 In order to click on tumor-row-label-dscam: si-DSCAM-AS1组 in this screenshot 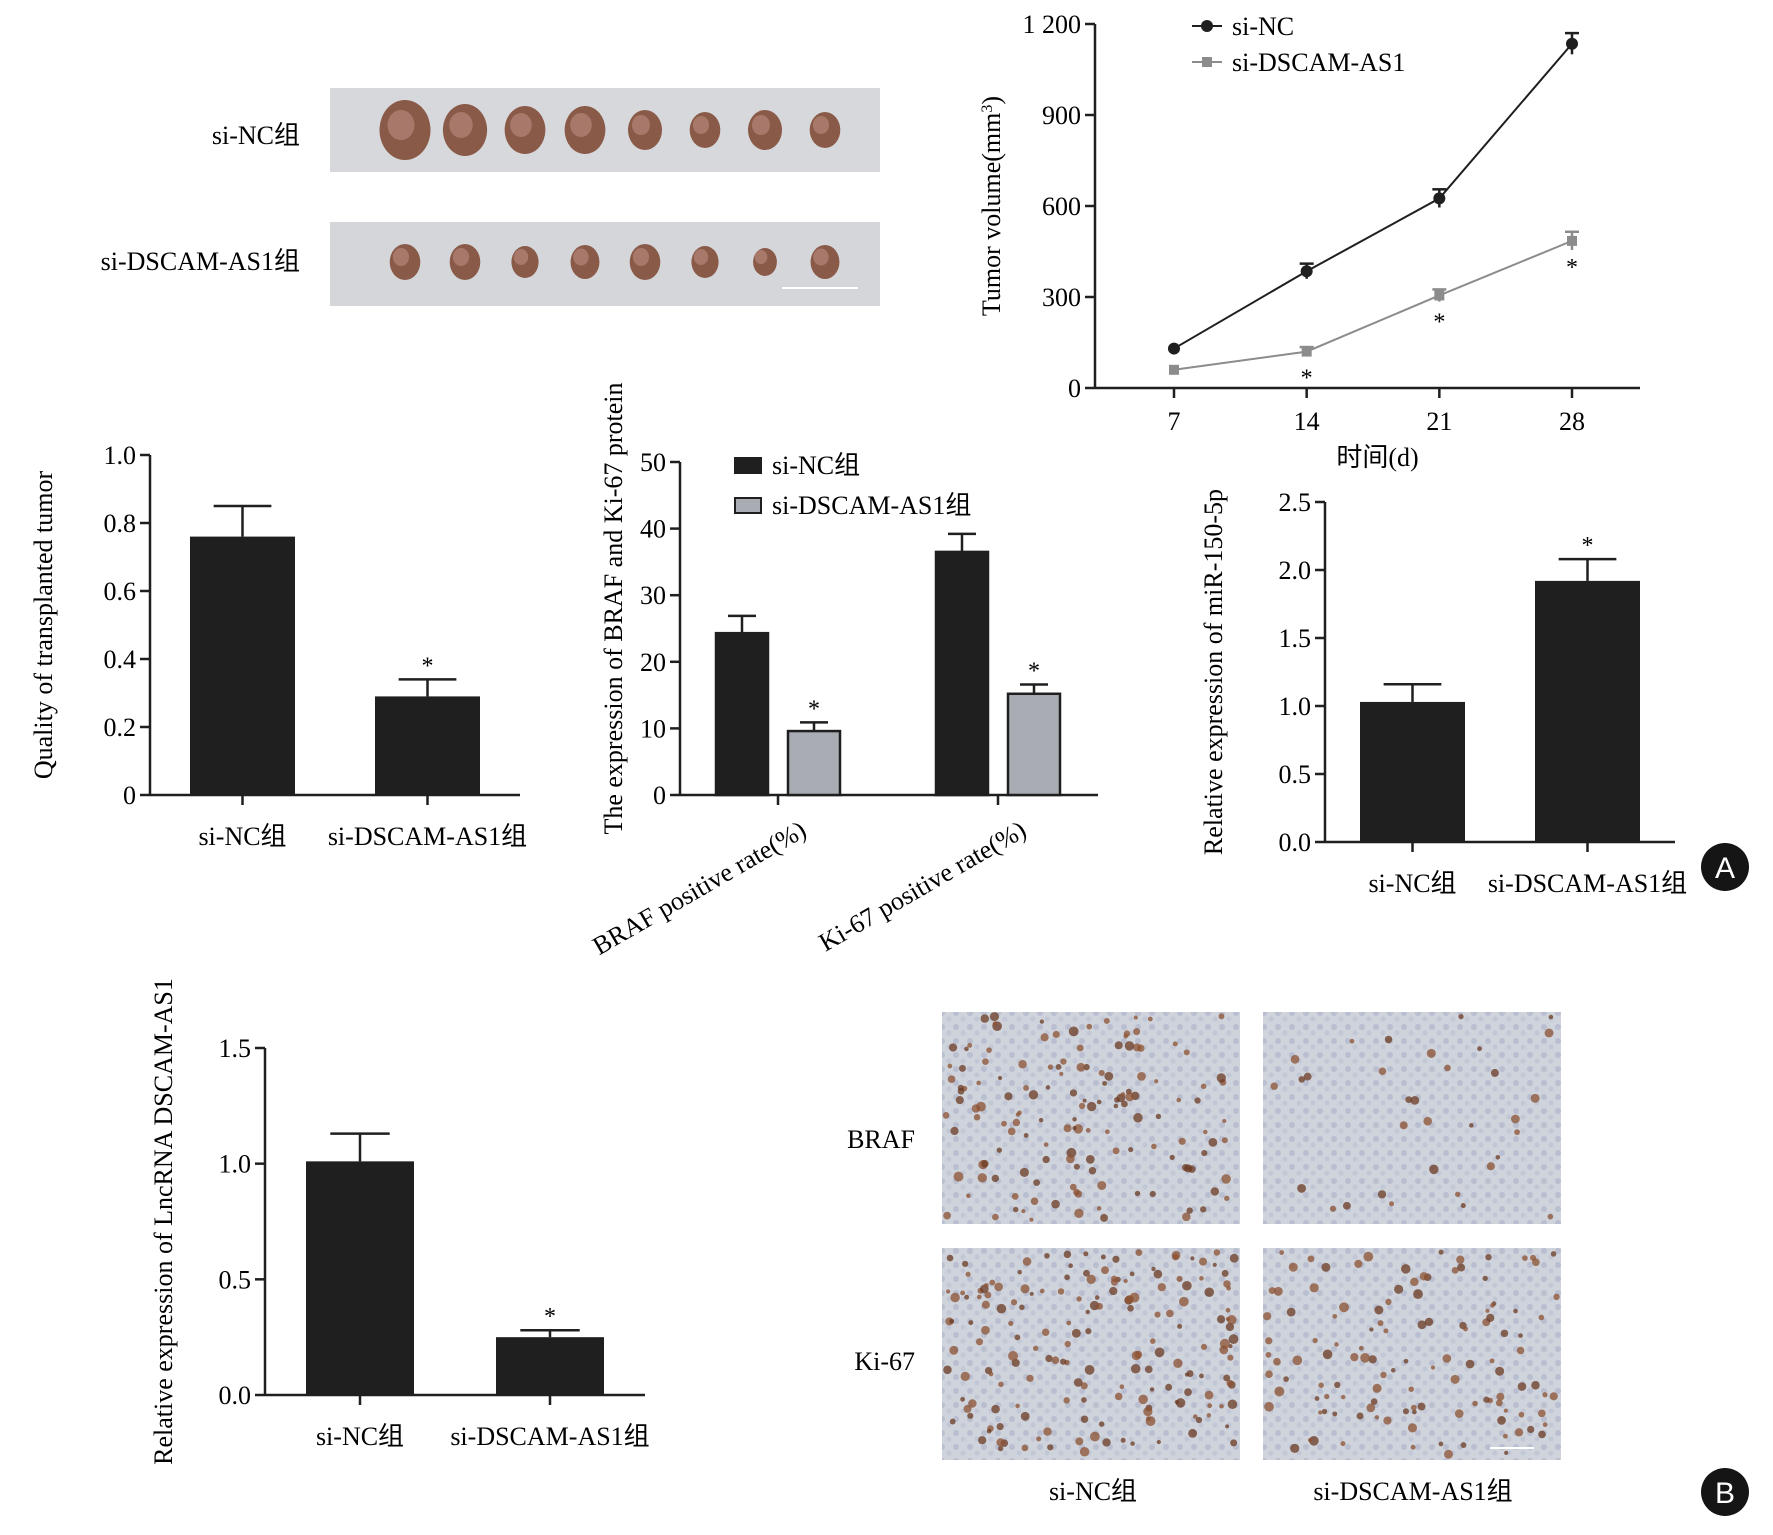, I will do `click(200, 261)`.